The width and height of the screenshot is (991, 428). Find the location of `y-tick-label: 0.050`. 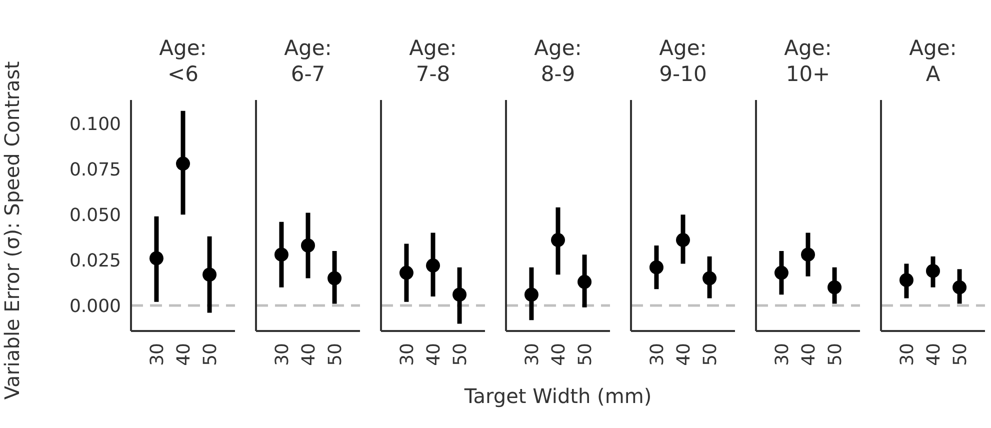

y-tick-label: 0.050 is located at coordinates (95, 215).